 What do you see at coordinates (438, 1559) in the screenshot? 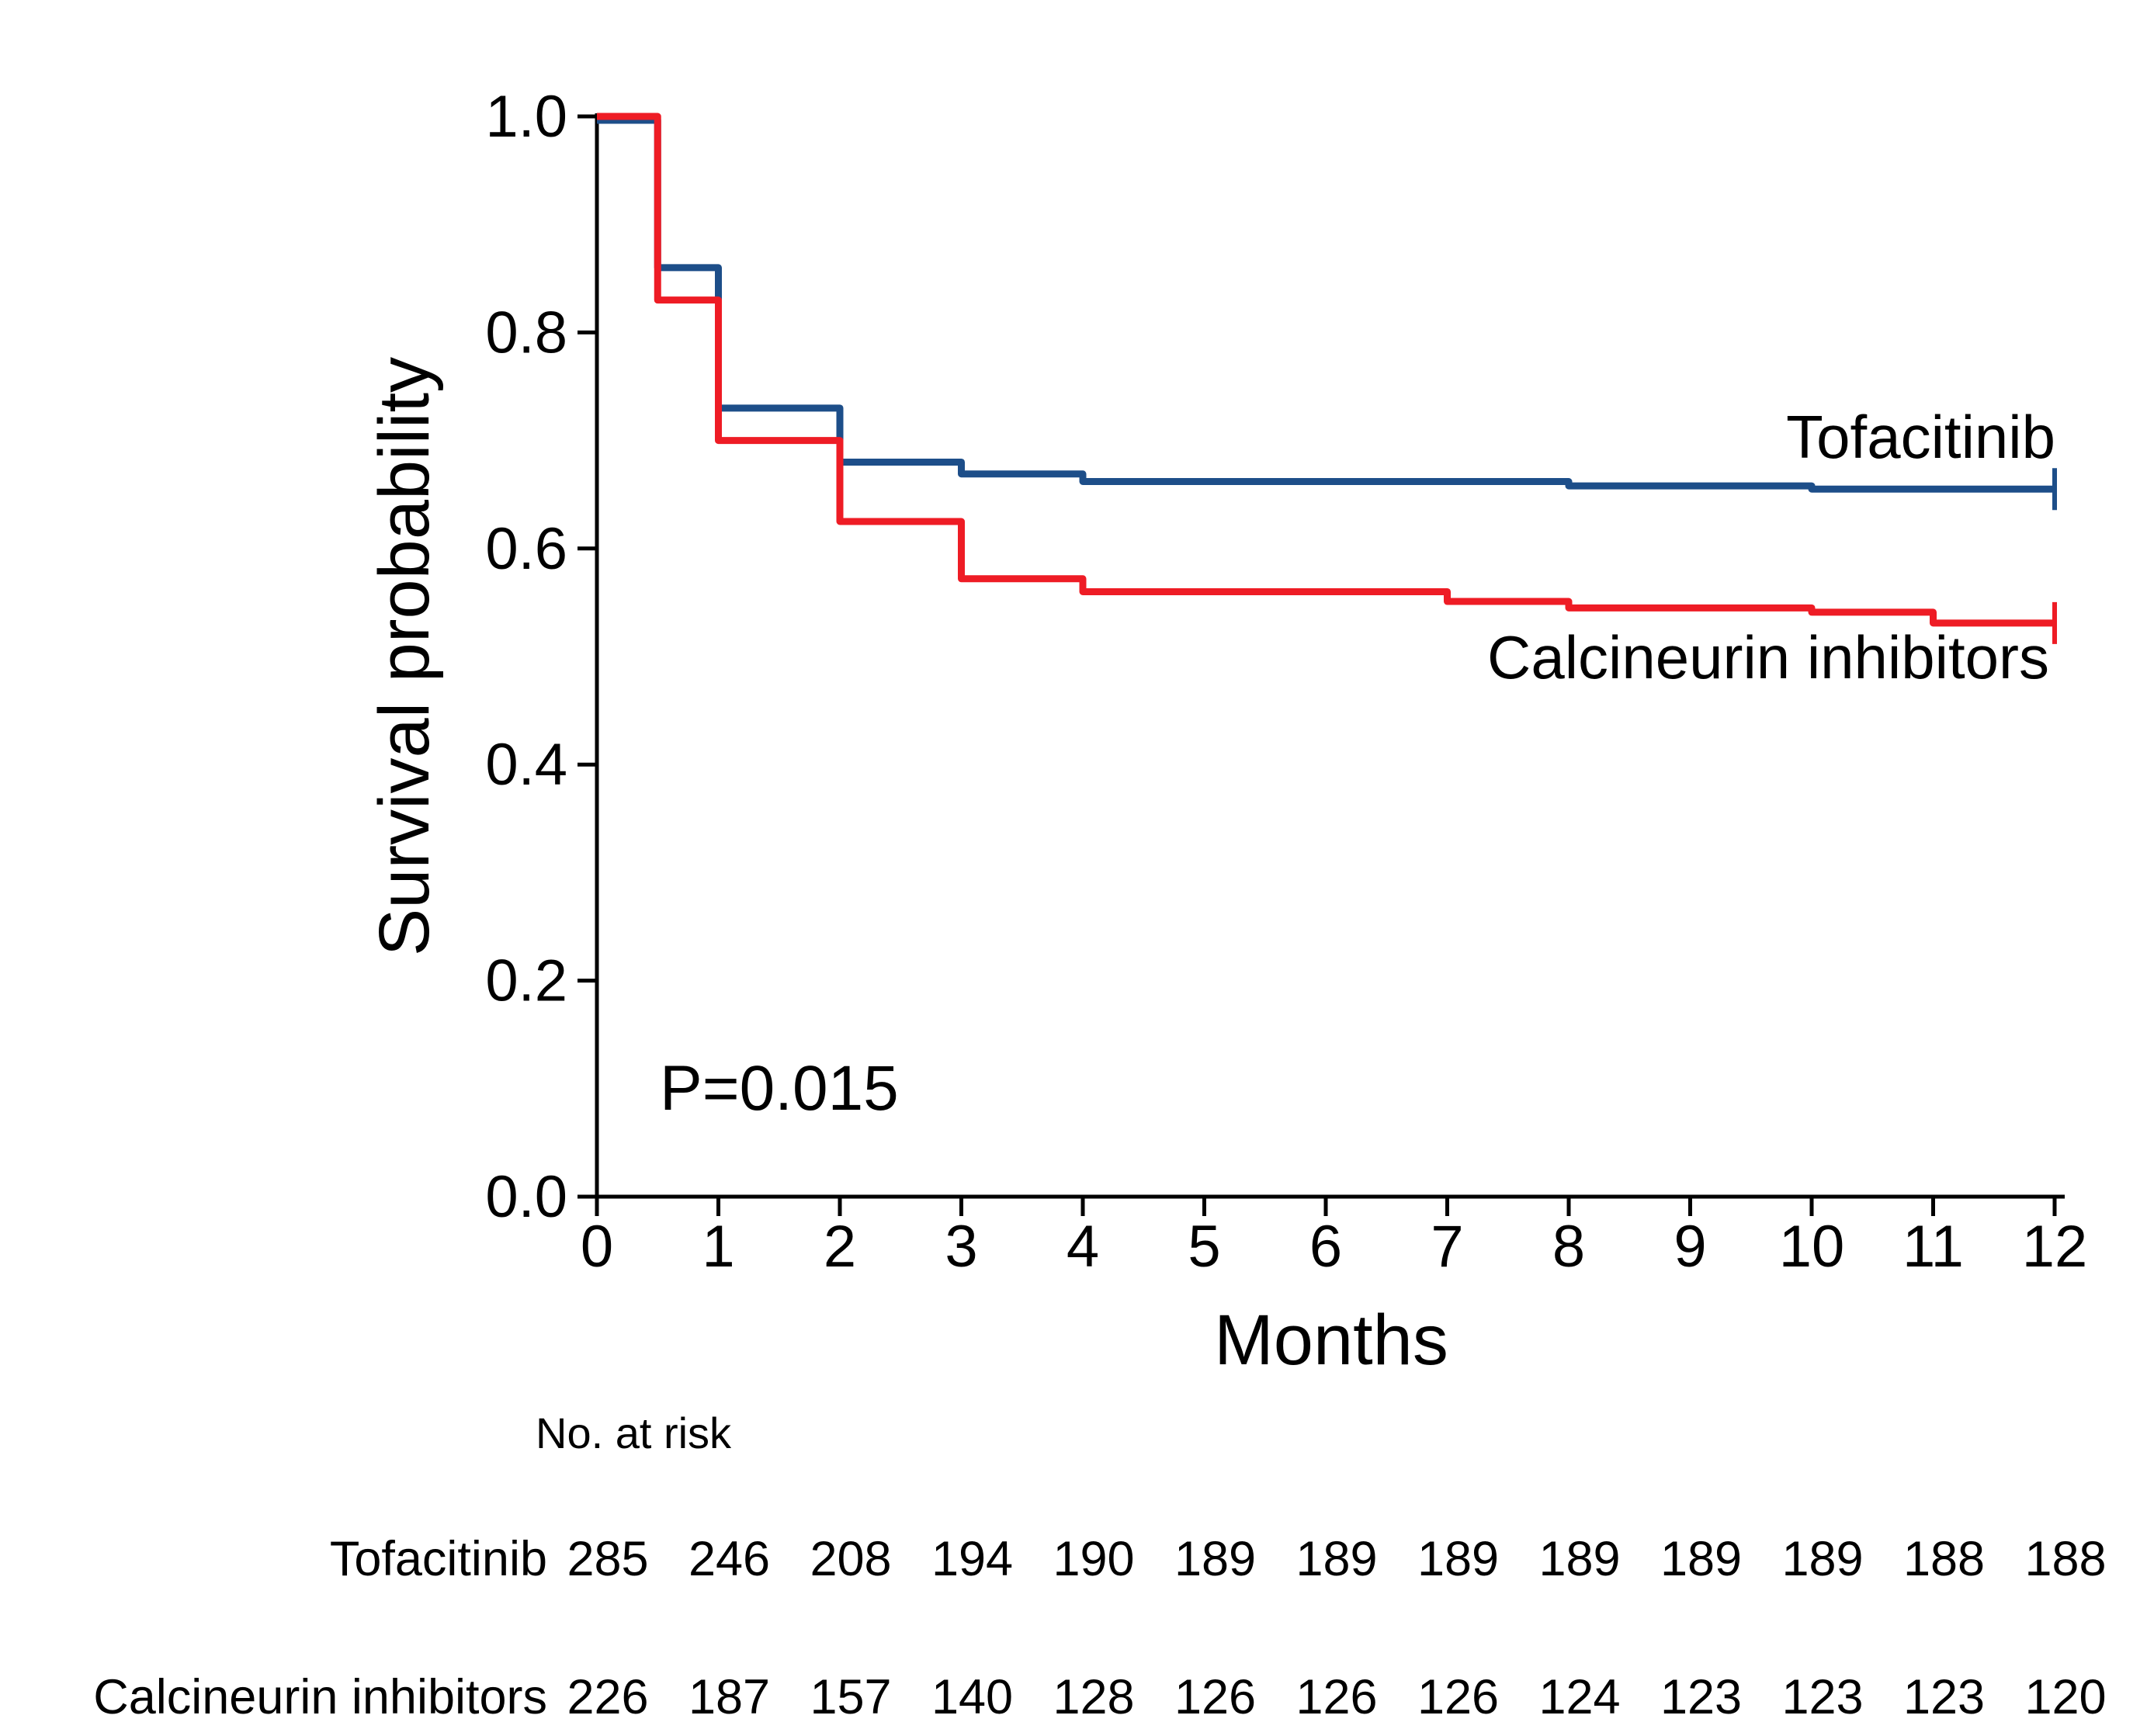
I see `risk-row-label-tofacitinib: Tofacitinib` at bounding box center [438, 1559].